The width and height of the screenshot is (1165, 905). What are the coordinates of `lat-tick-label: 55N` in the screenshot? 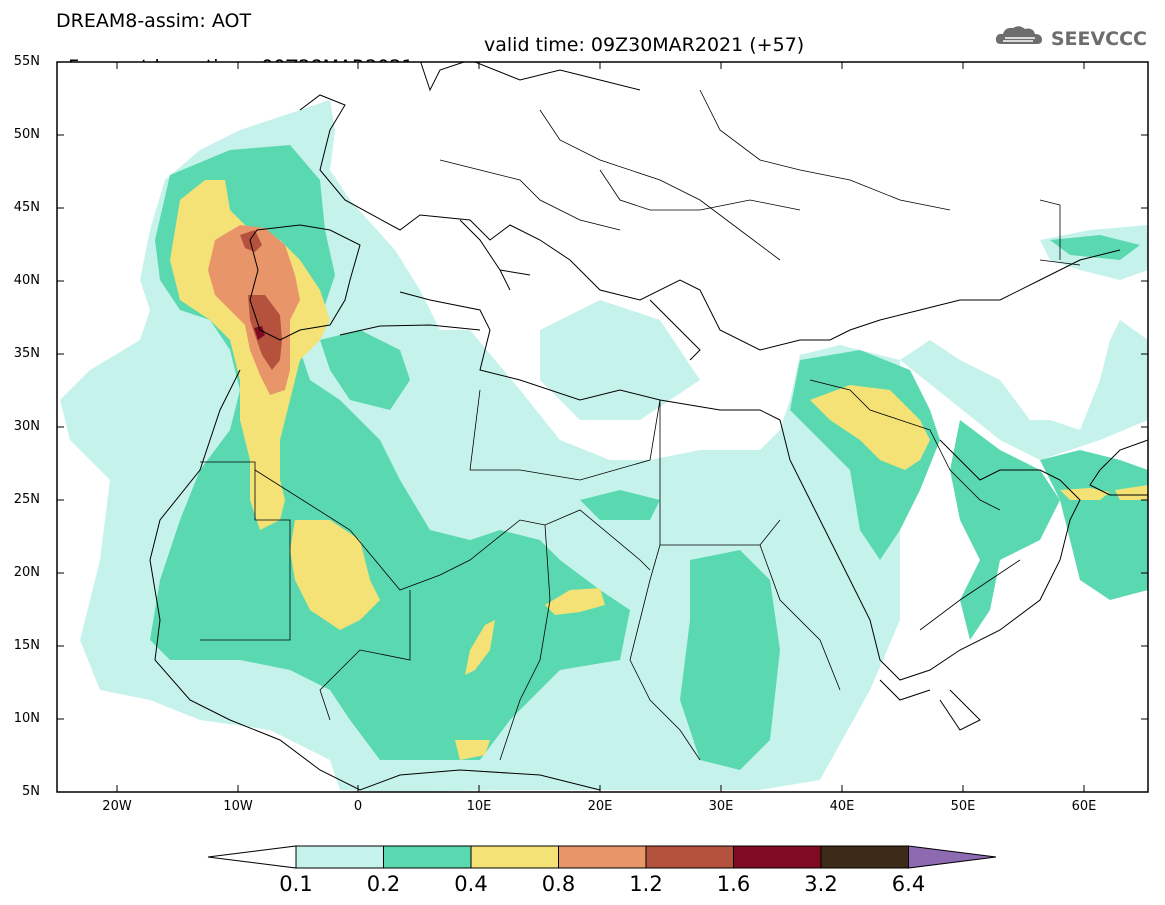 It's located at (26, 61).